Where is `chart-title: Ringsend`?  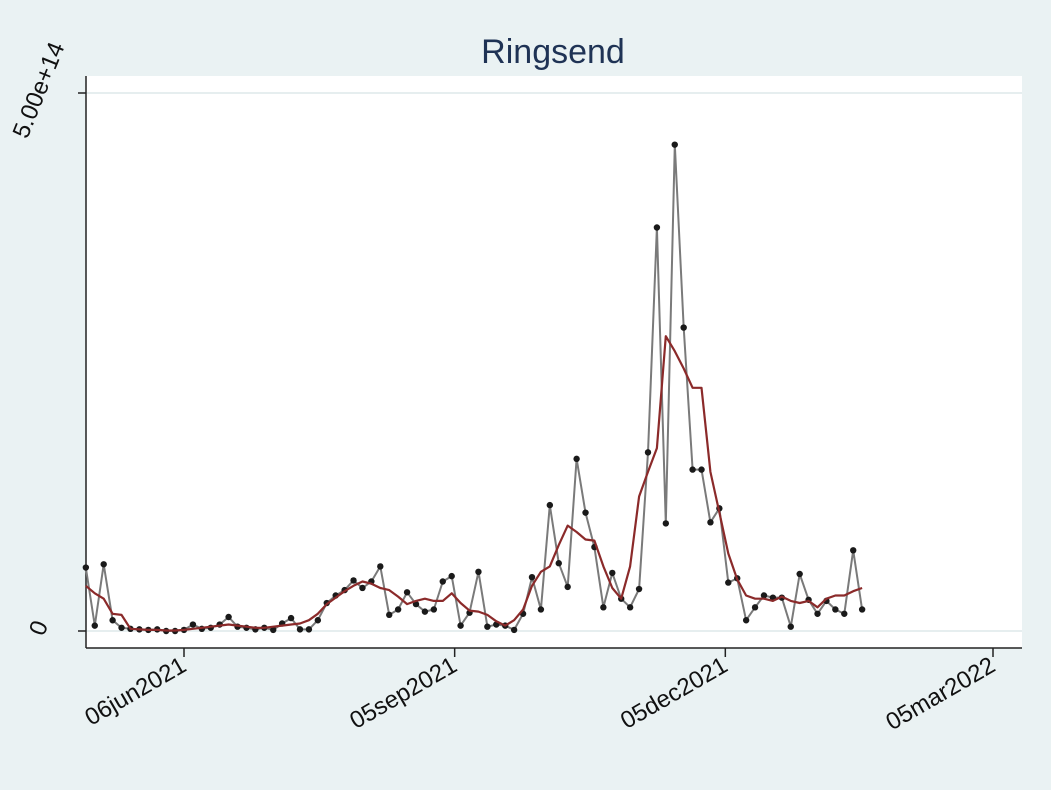
chart-title: Ringsend is located at coordinates (553, 52).